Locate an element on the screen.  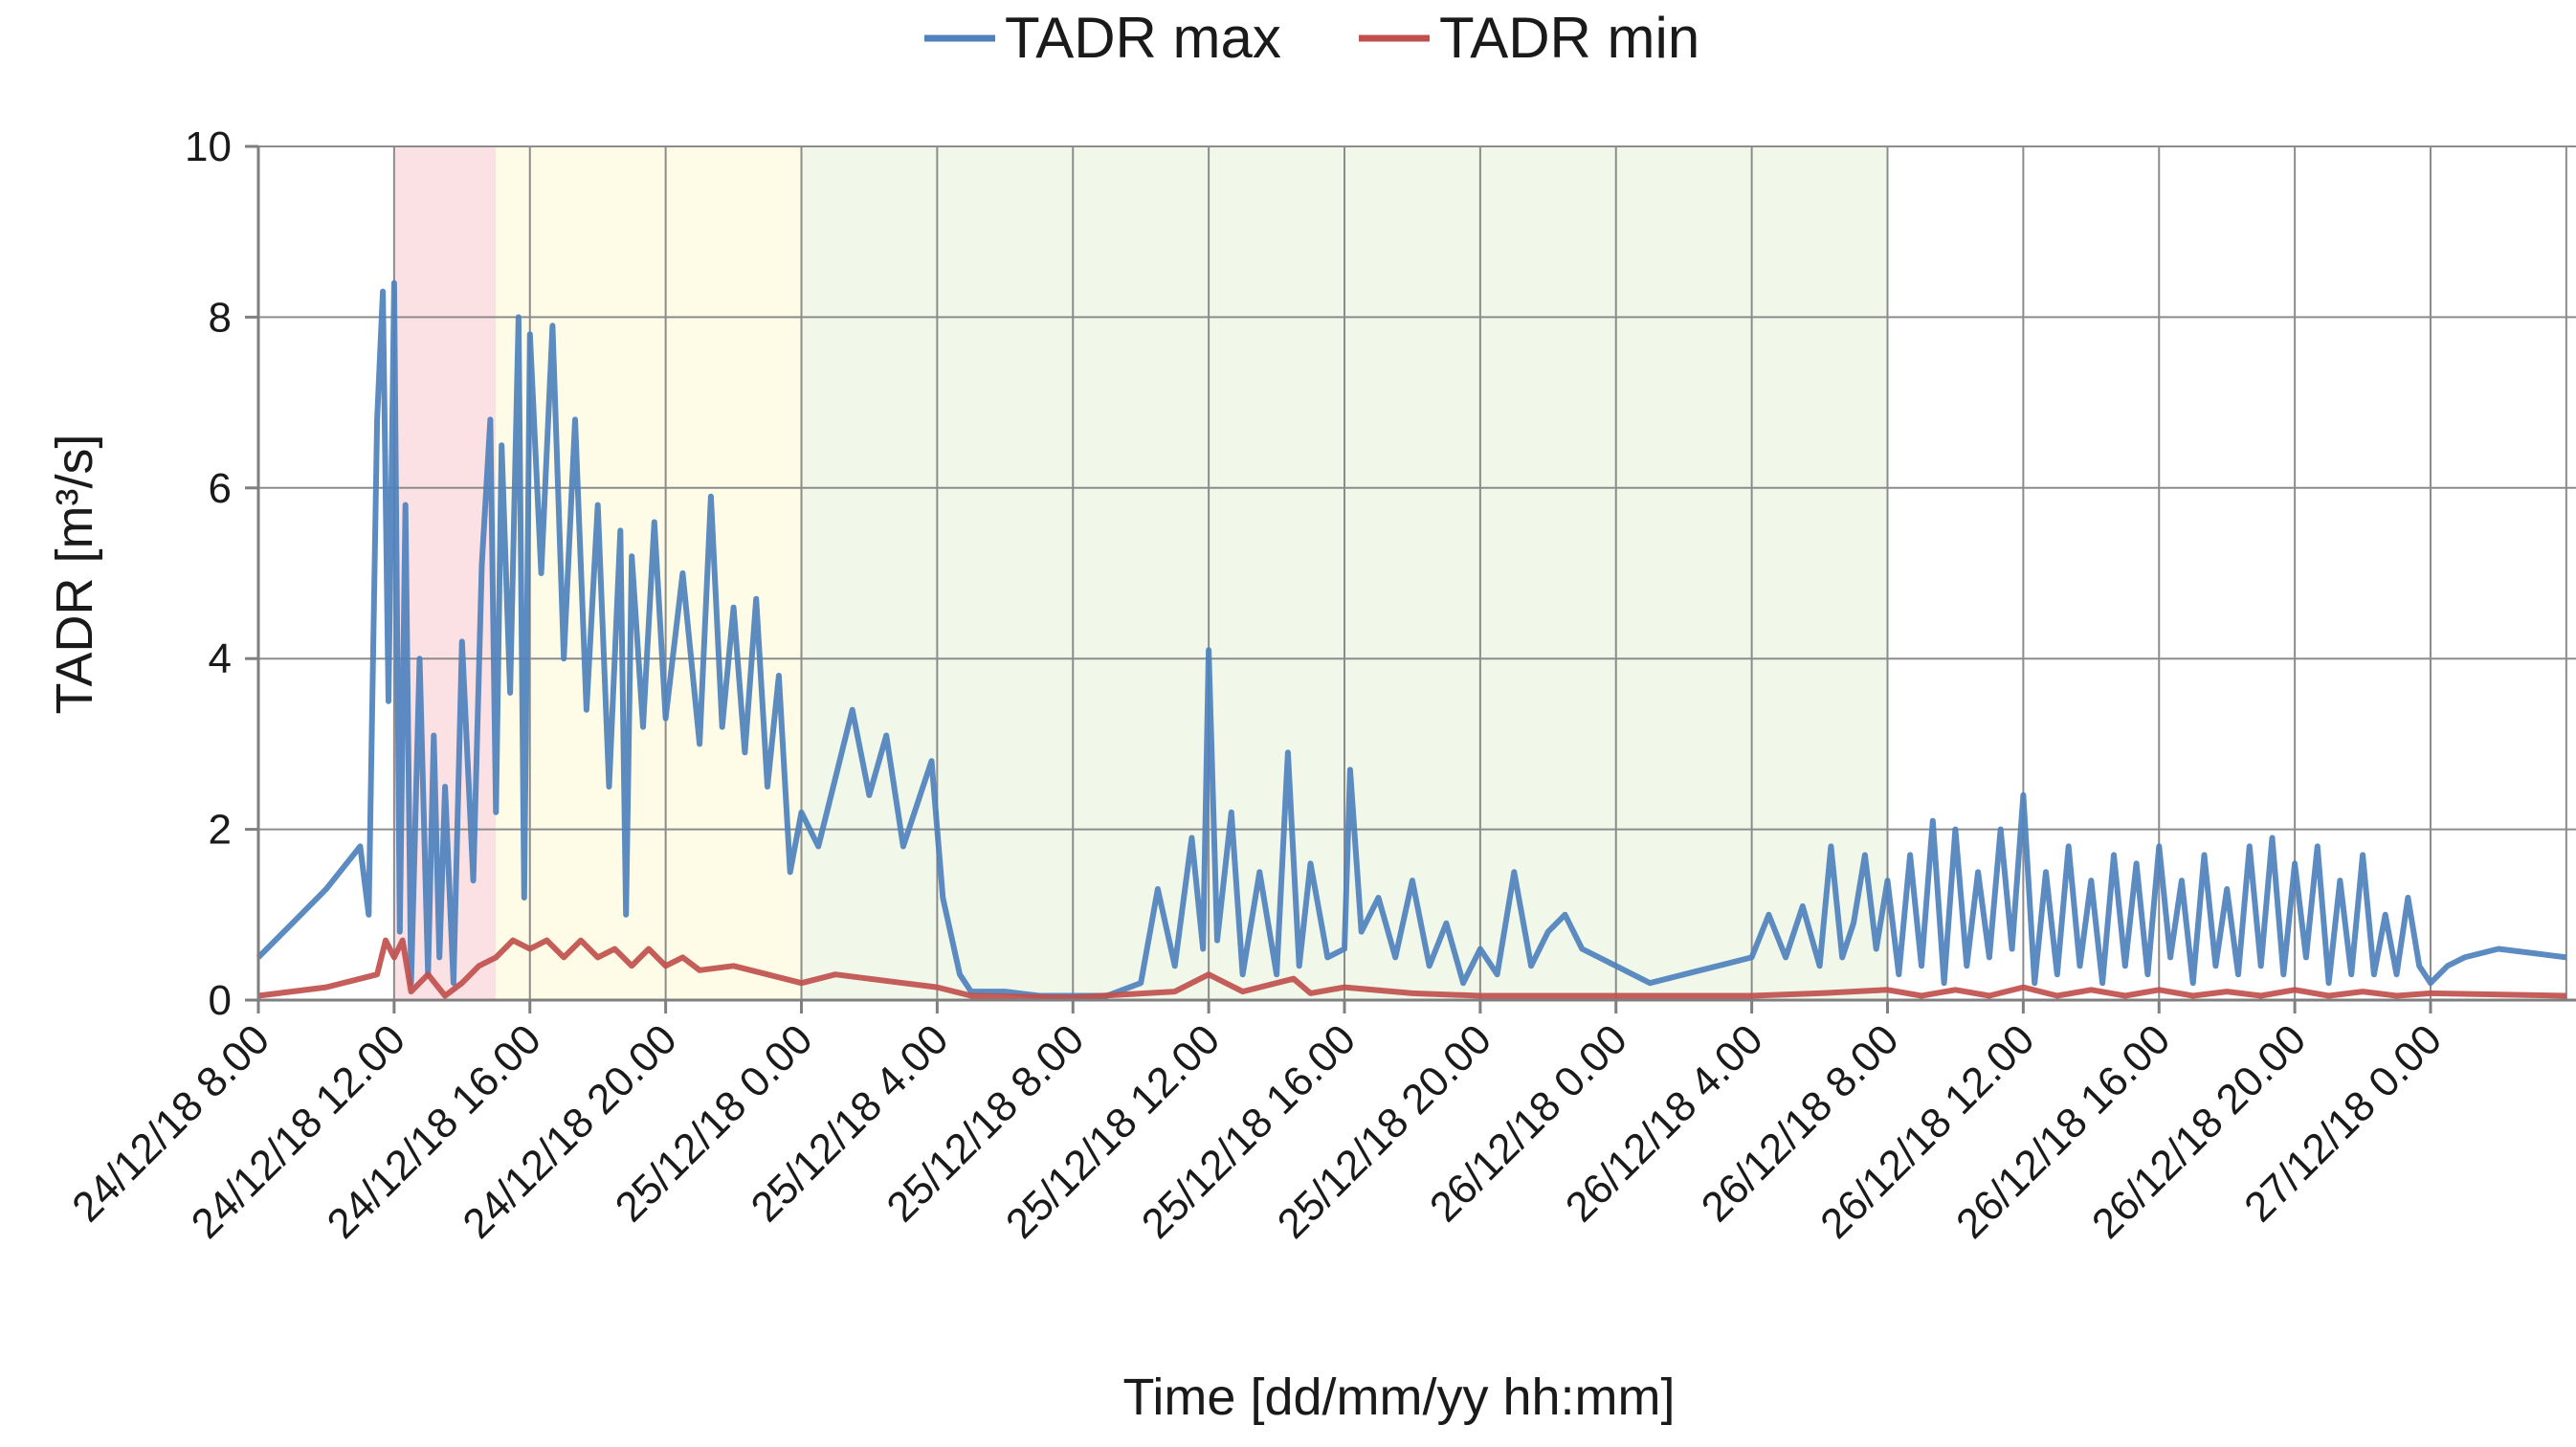
legend-label-tadr-min: TADR min is located at coordinates (1569, 38).